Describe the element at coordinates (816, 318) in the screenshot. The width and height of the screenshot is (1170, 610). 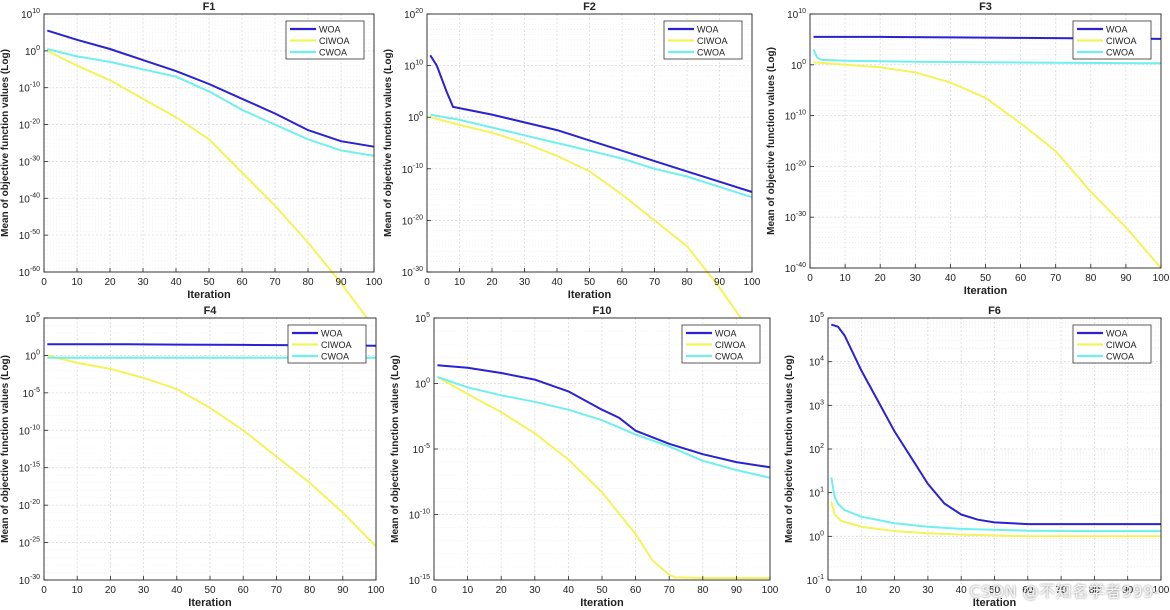
I see `y-tick-label: 10⁵` at that location.